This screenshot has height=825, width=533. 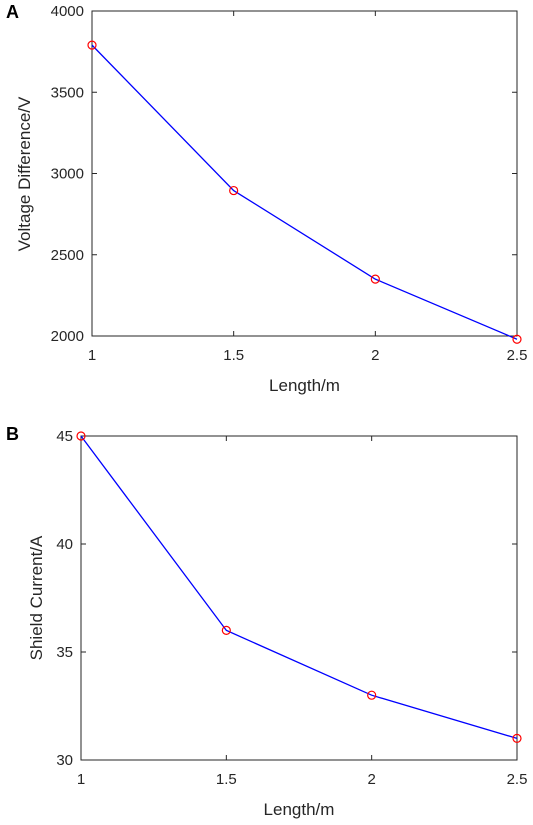 I want to click on y-tick-label: 2000, so click(x=67, y=336).